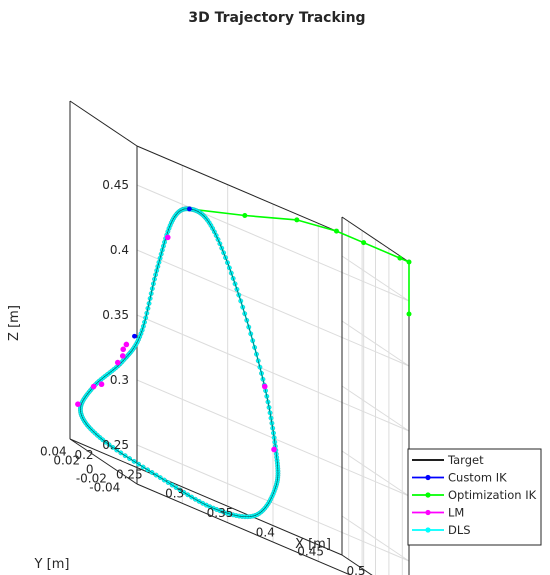 Image resolution: width=550 pixels, height=575 pixels. What do you see at coordinates (119, 380) in the screenshot?
I see `z-tick-label: 0.3` at bounding box center [119, 380].